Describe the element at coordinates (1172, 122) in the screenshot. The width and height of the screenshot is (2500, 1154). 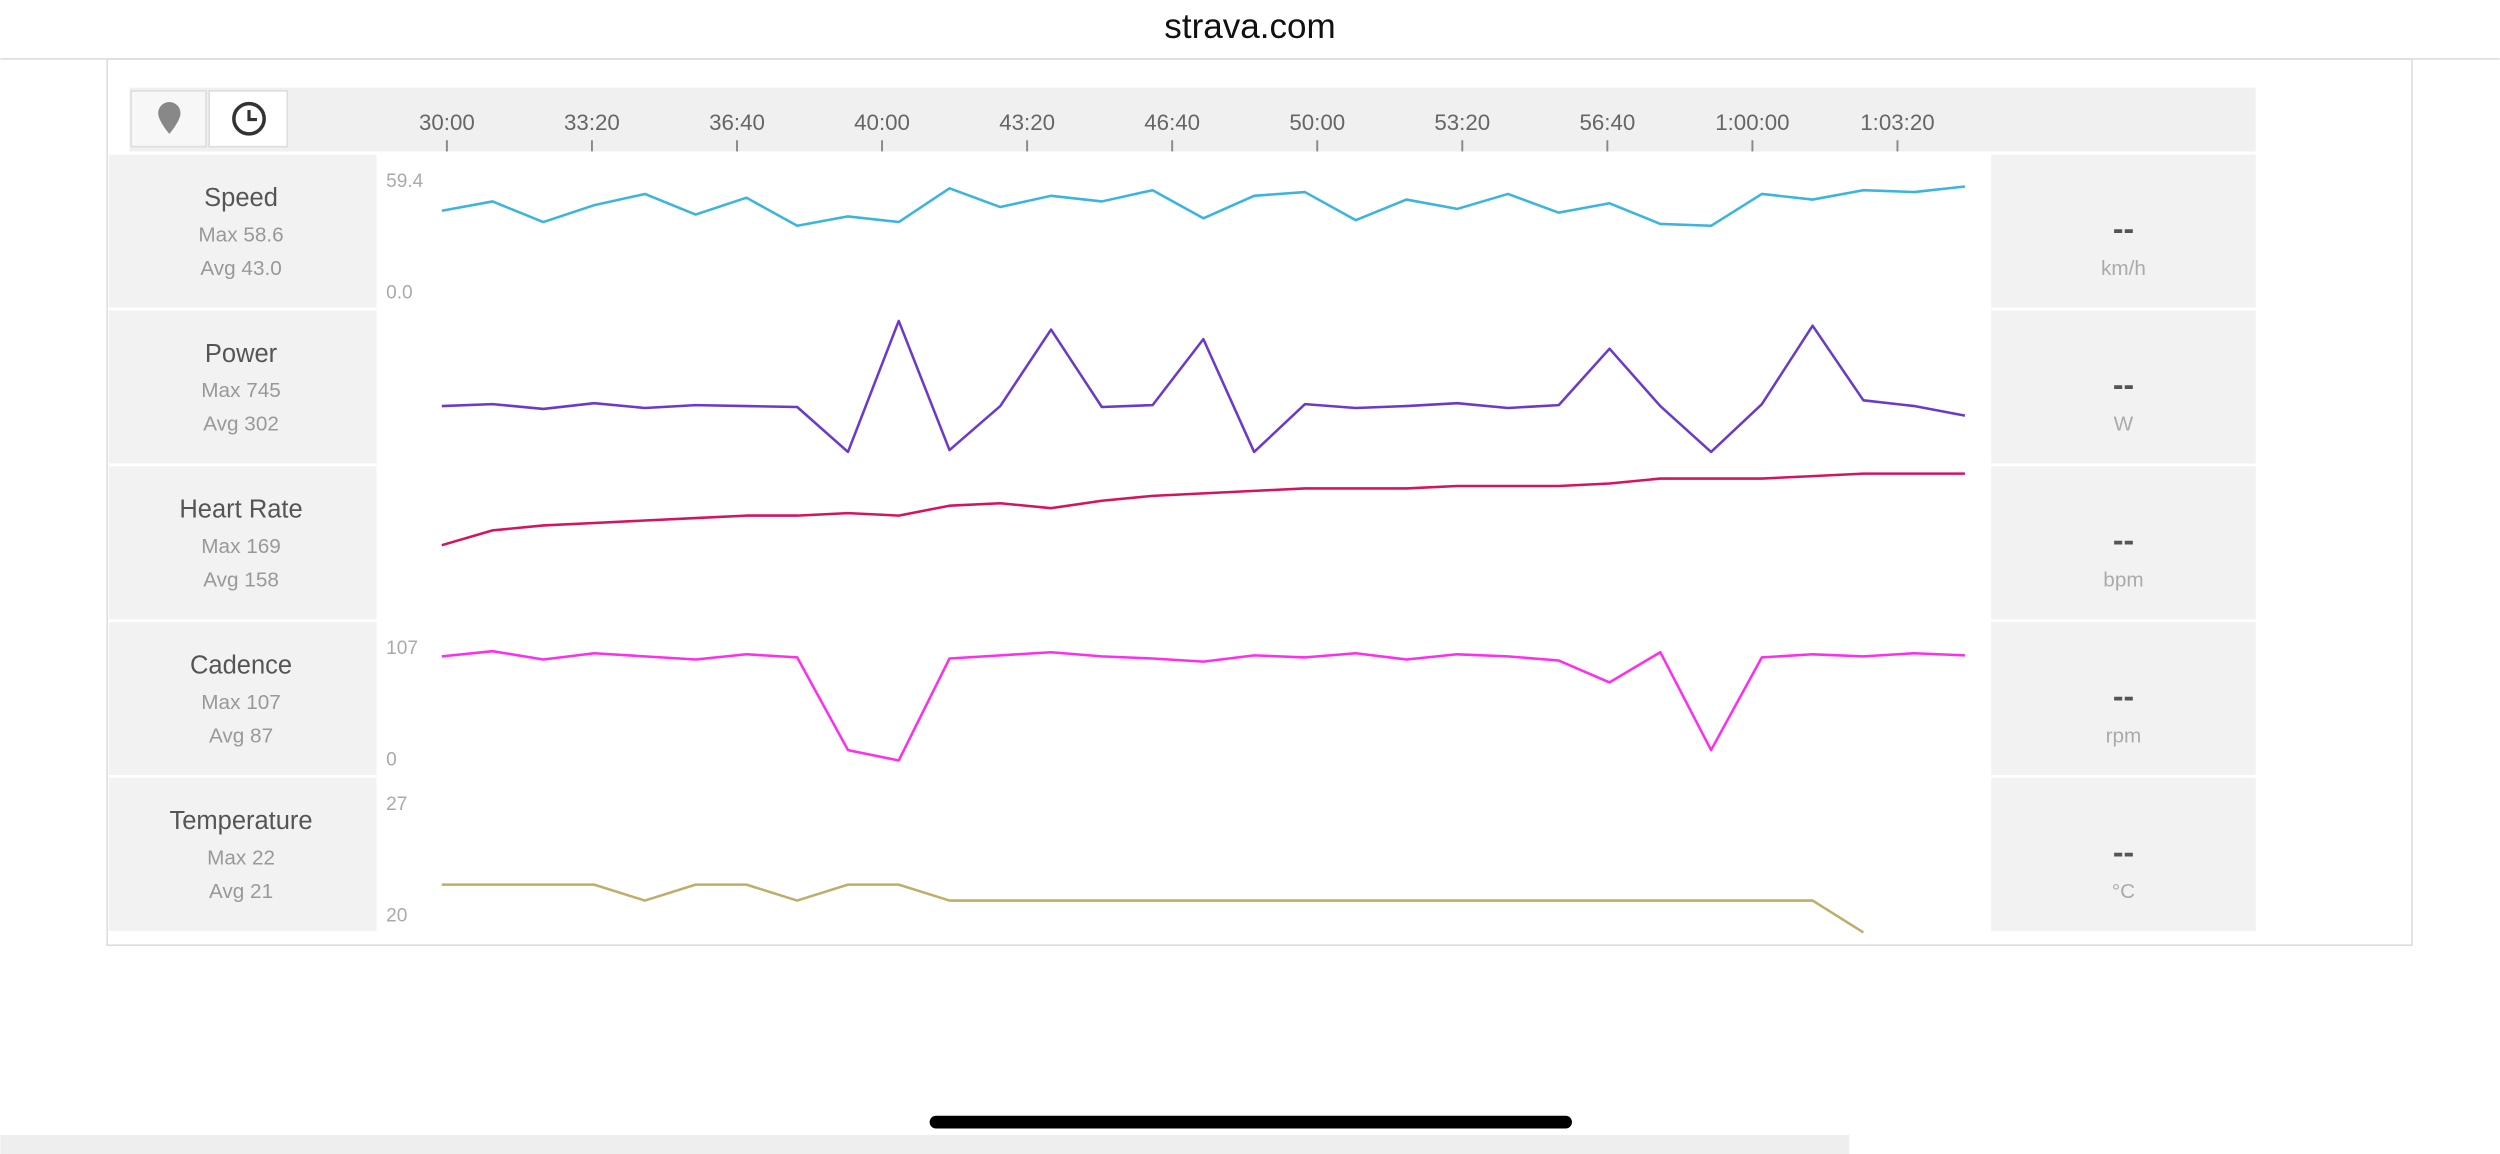
I see `x-tick-label: 46:40` at that location.